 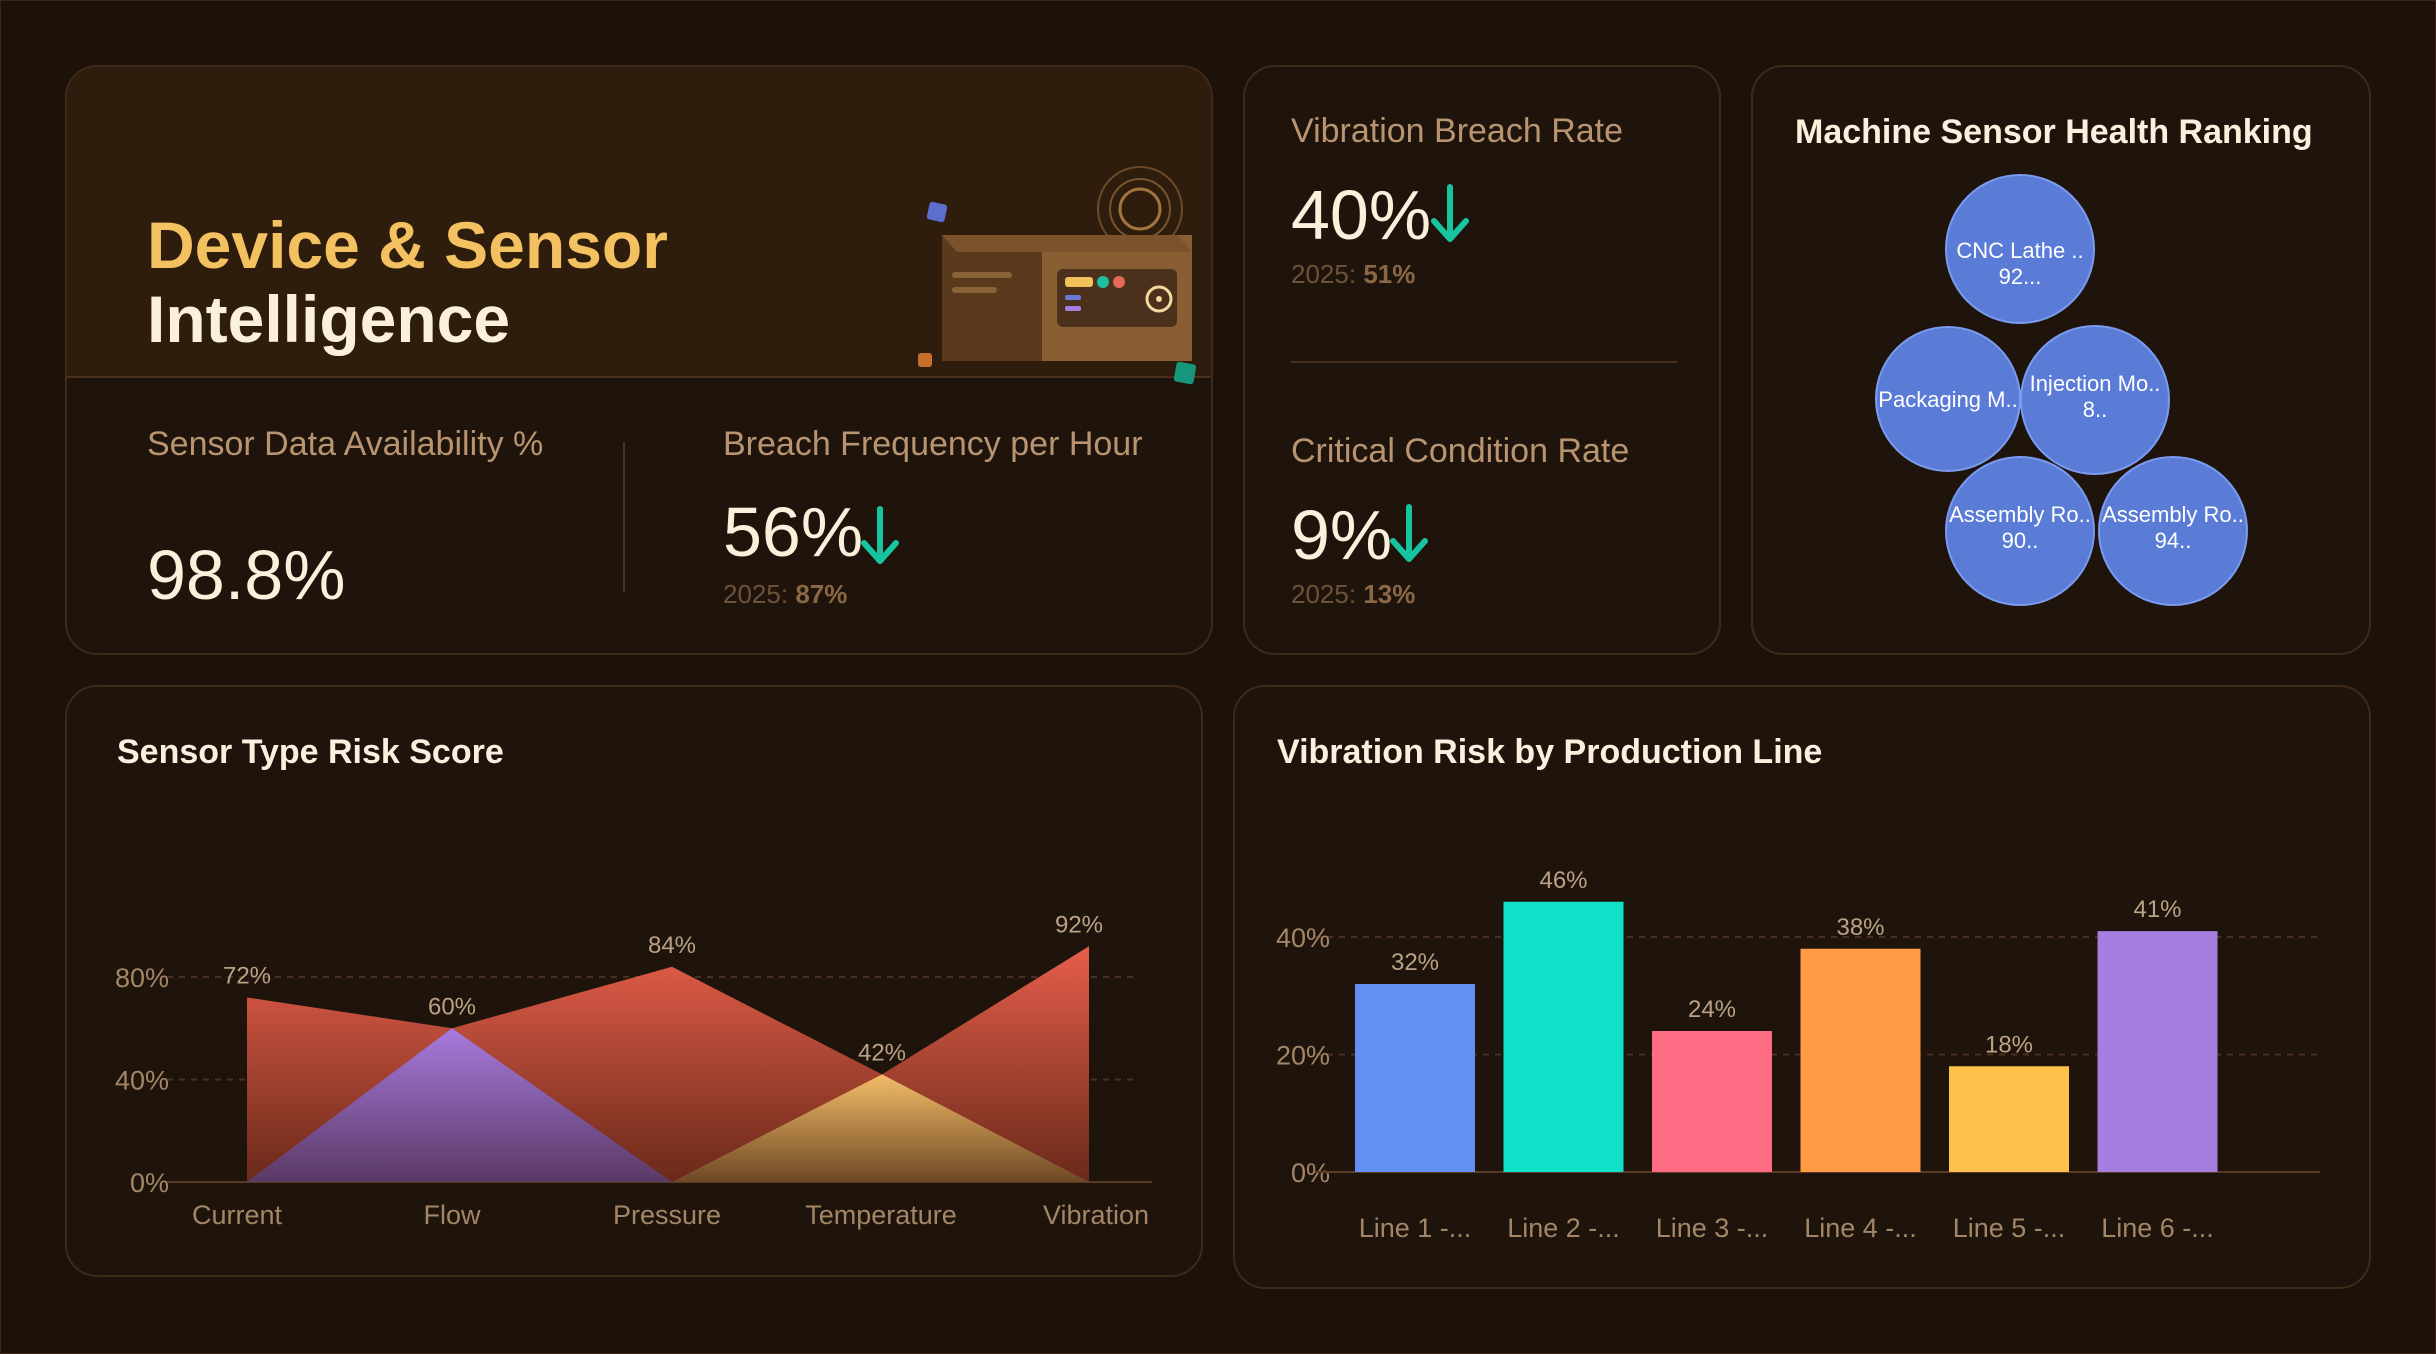 I want to click on device-illustration, so click(x=1057, y=275).